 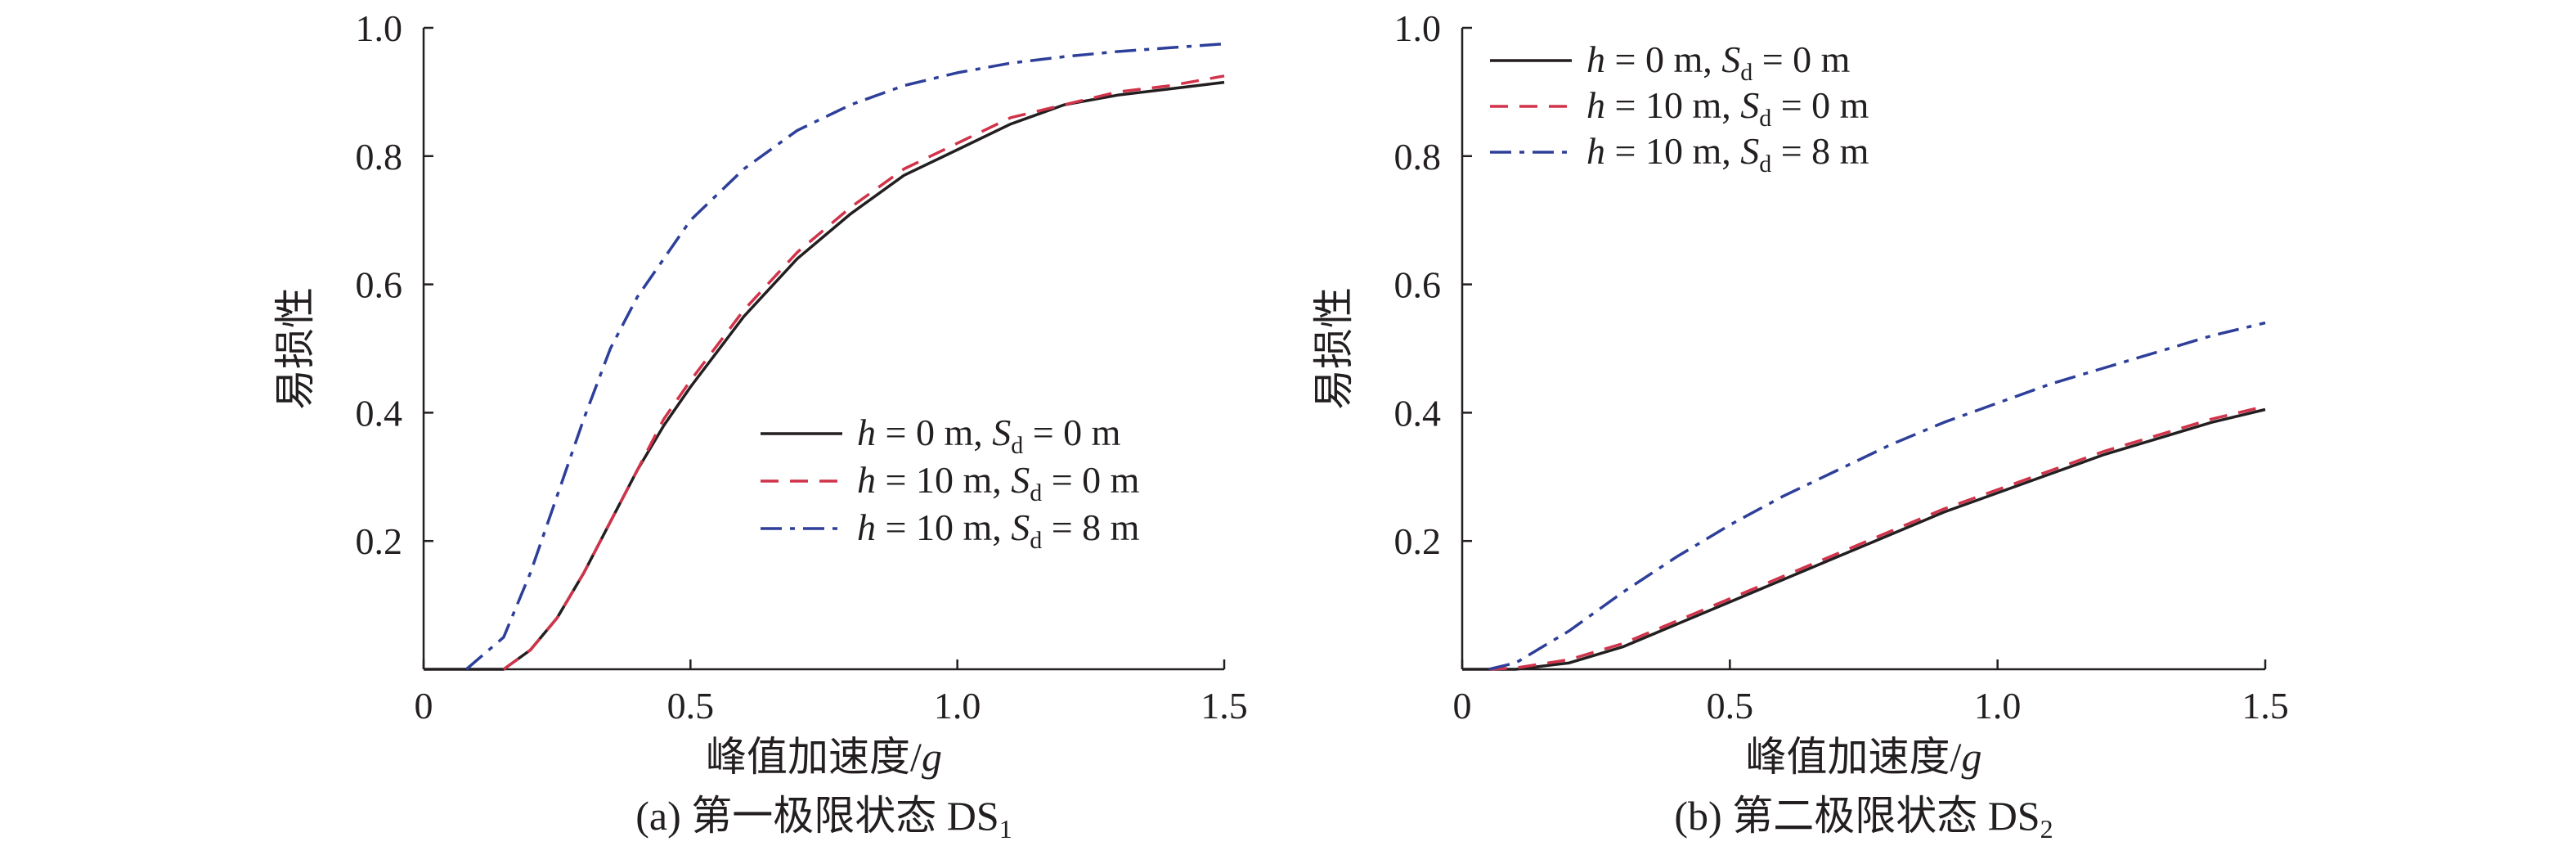 What do you see at coordinates (823, 819) in the screenshot?
I see `panel-caption: (a) 第一极限状态 DS1` at bounding box center [823, 819].